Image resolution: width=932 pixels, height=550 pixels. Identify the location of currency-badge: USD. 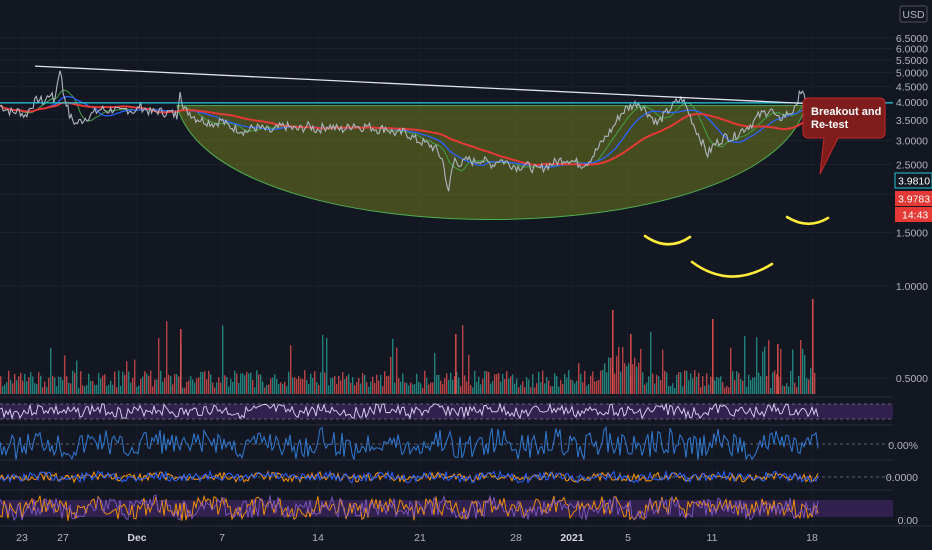
(913, 14).